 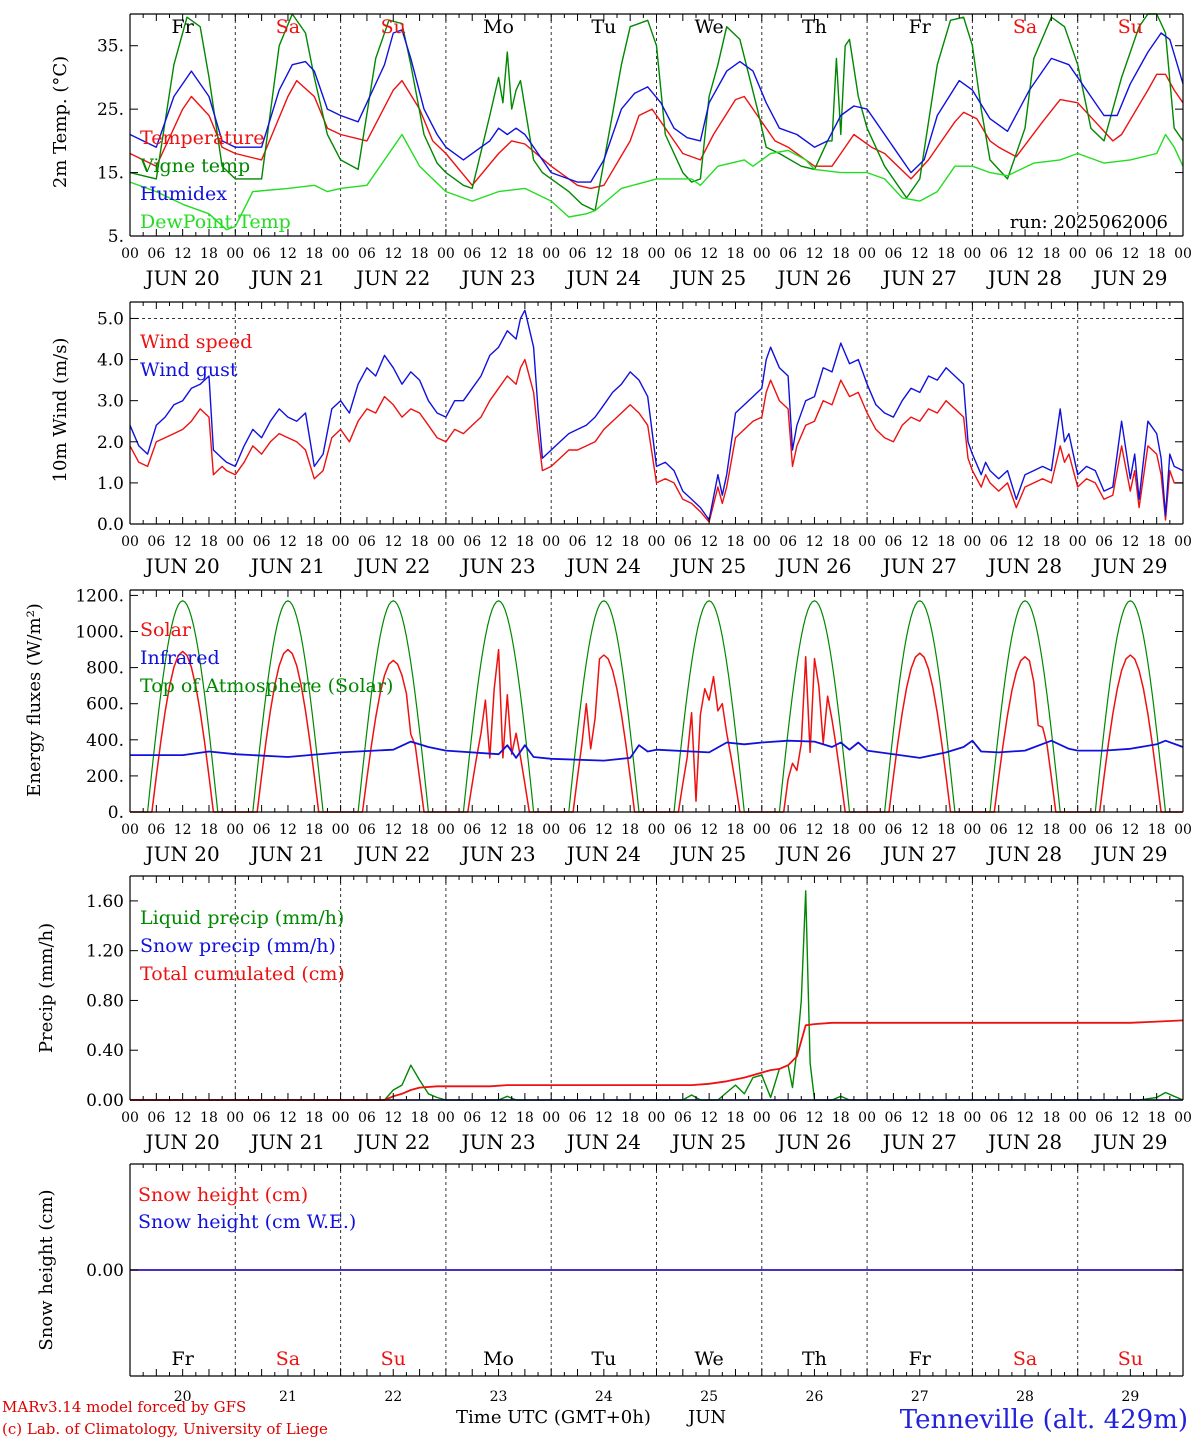 What do you see at coordinates (392, 278) in the screenshot?
I see `date-label: JUN 22` at bounding box center [392, 278].